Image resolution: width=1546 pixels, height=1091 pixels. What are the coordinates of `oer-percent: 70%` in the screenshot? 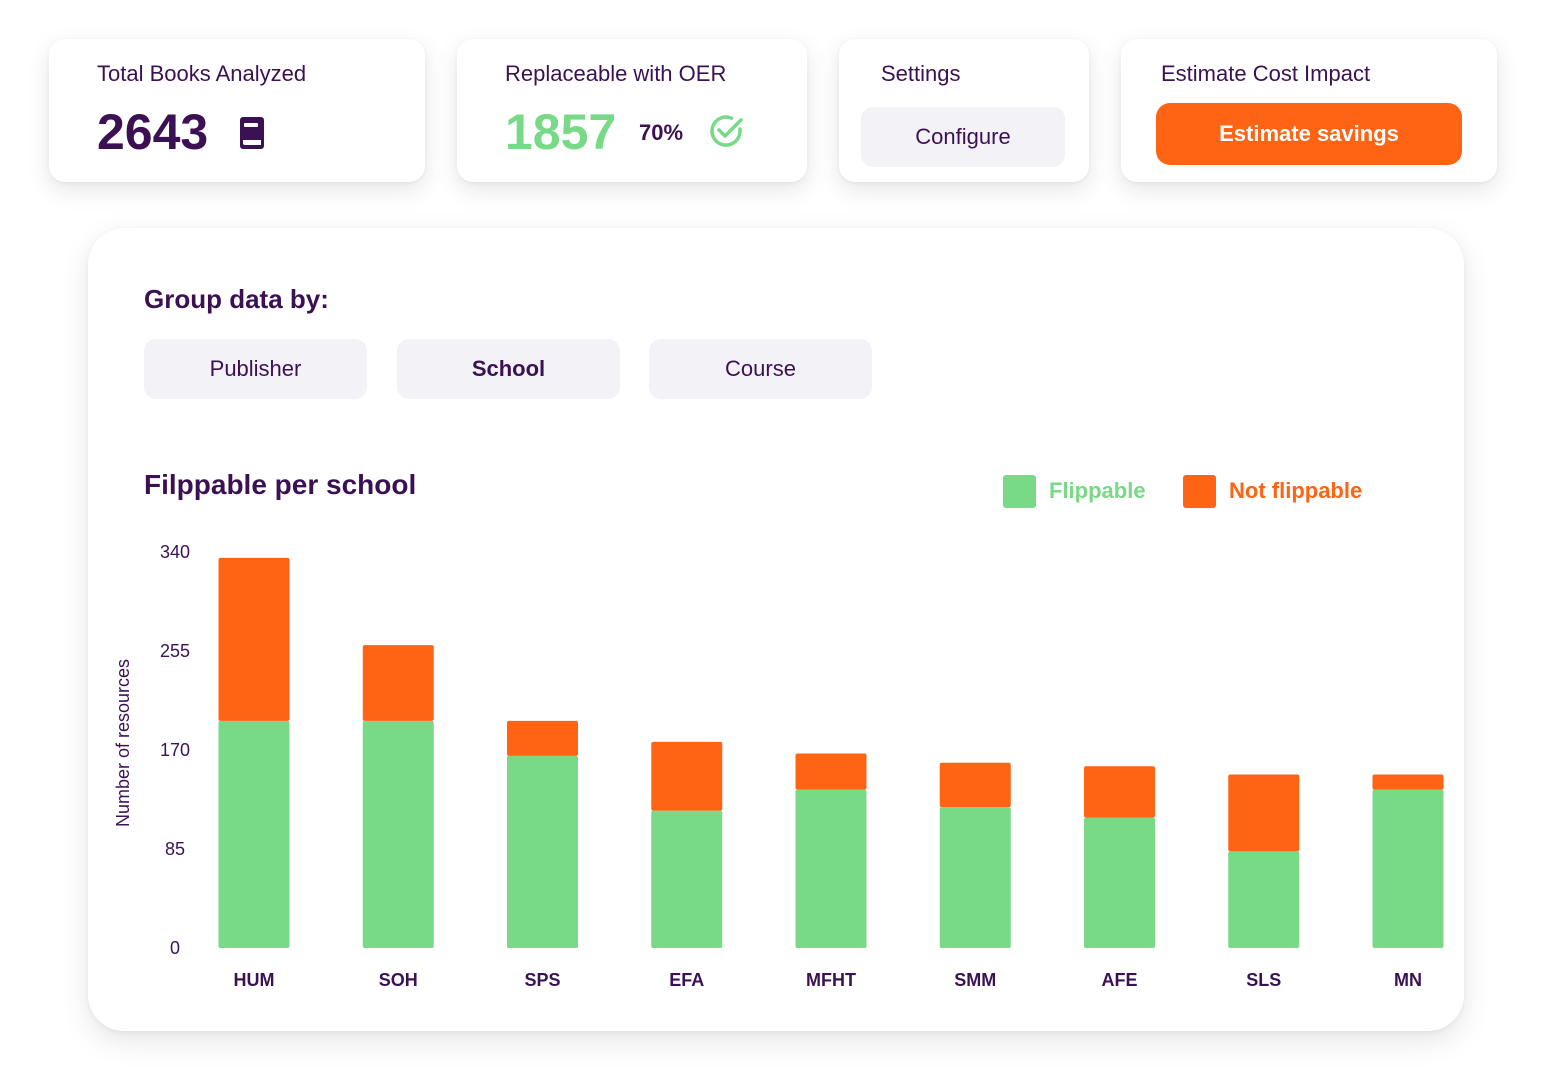 It's located at (661, 132).